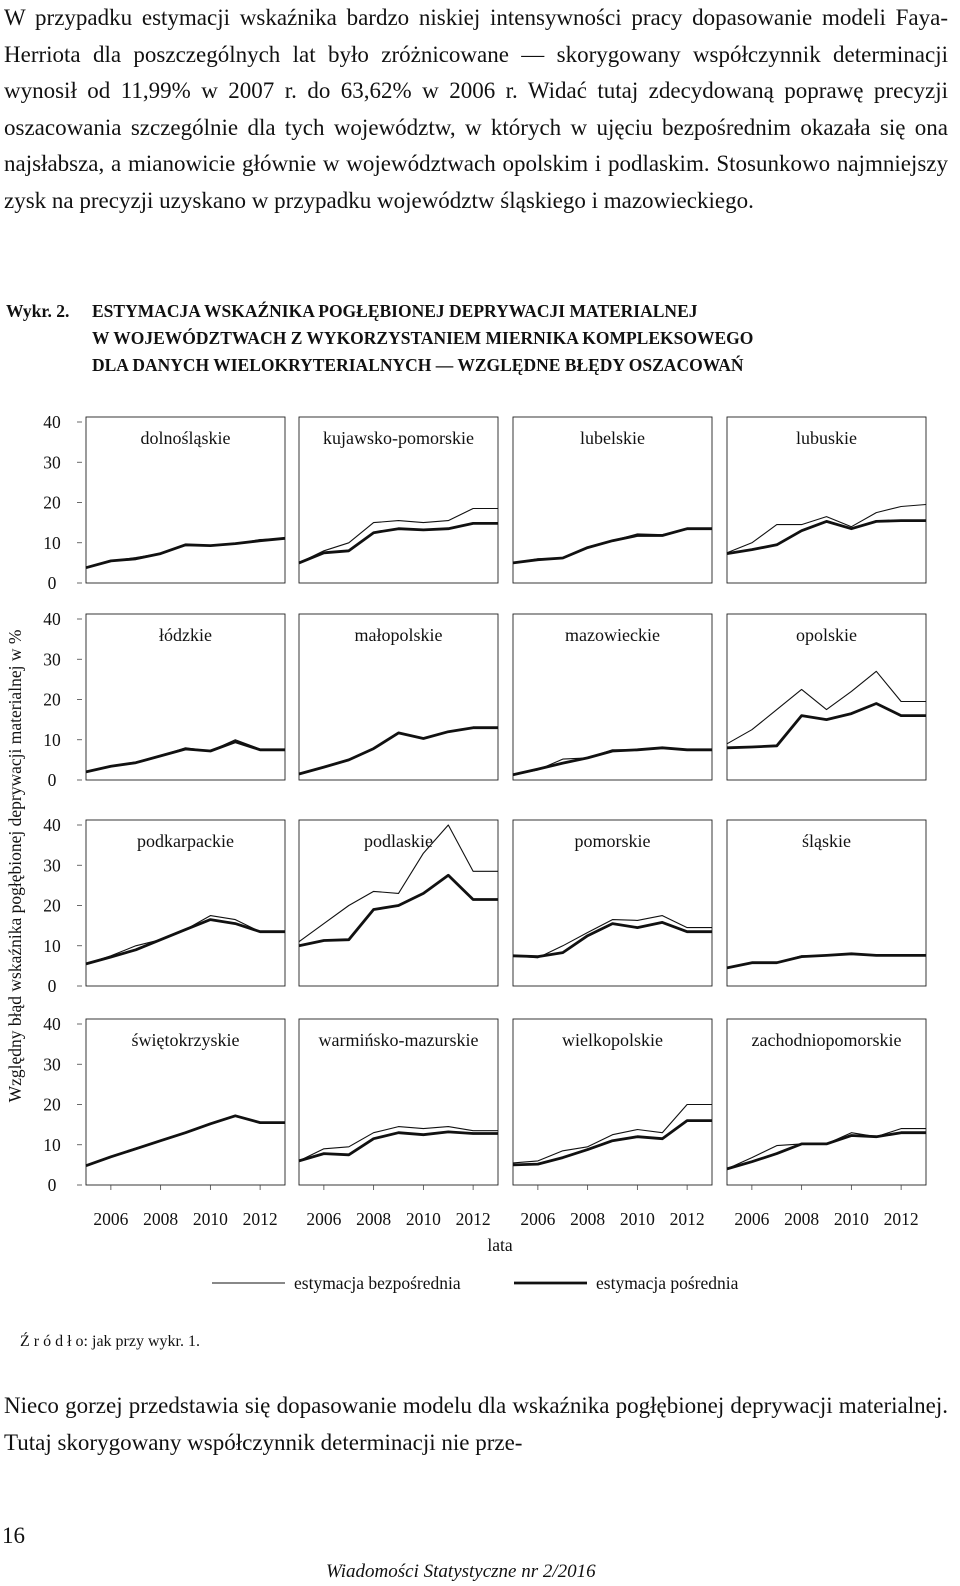 The image size is (960, 1586). I want to click on panel-title: lubelskie, so click(612, 438).